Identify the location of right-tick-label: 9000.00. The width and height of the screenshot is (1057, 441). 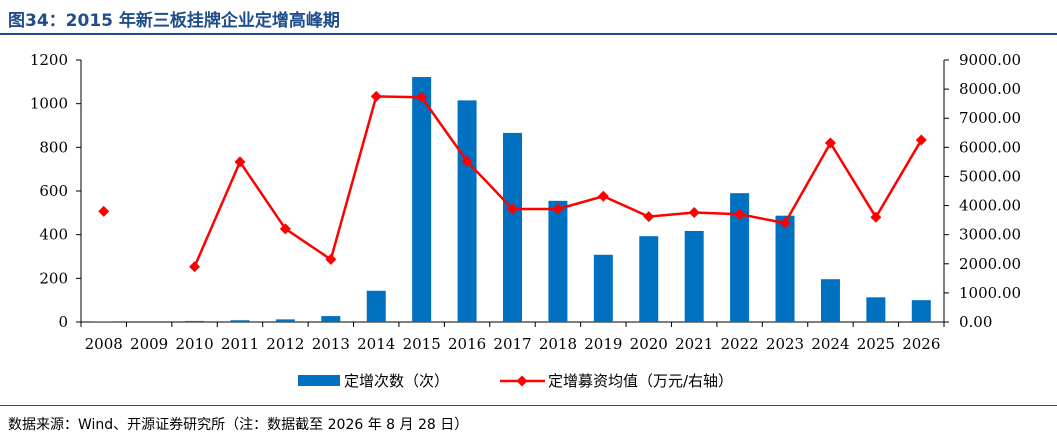
(990, 60).